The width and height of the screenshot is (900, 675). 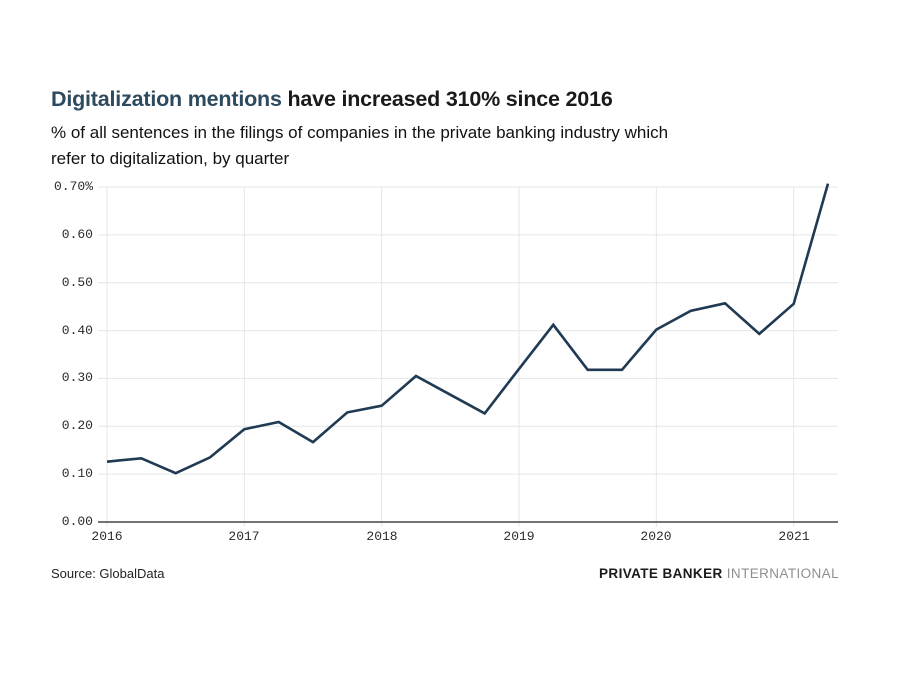 I want to click on x-axis-tick-label: 2020, so click(x=656, y=536).